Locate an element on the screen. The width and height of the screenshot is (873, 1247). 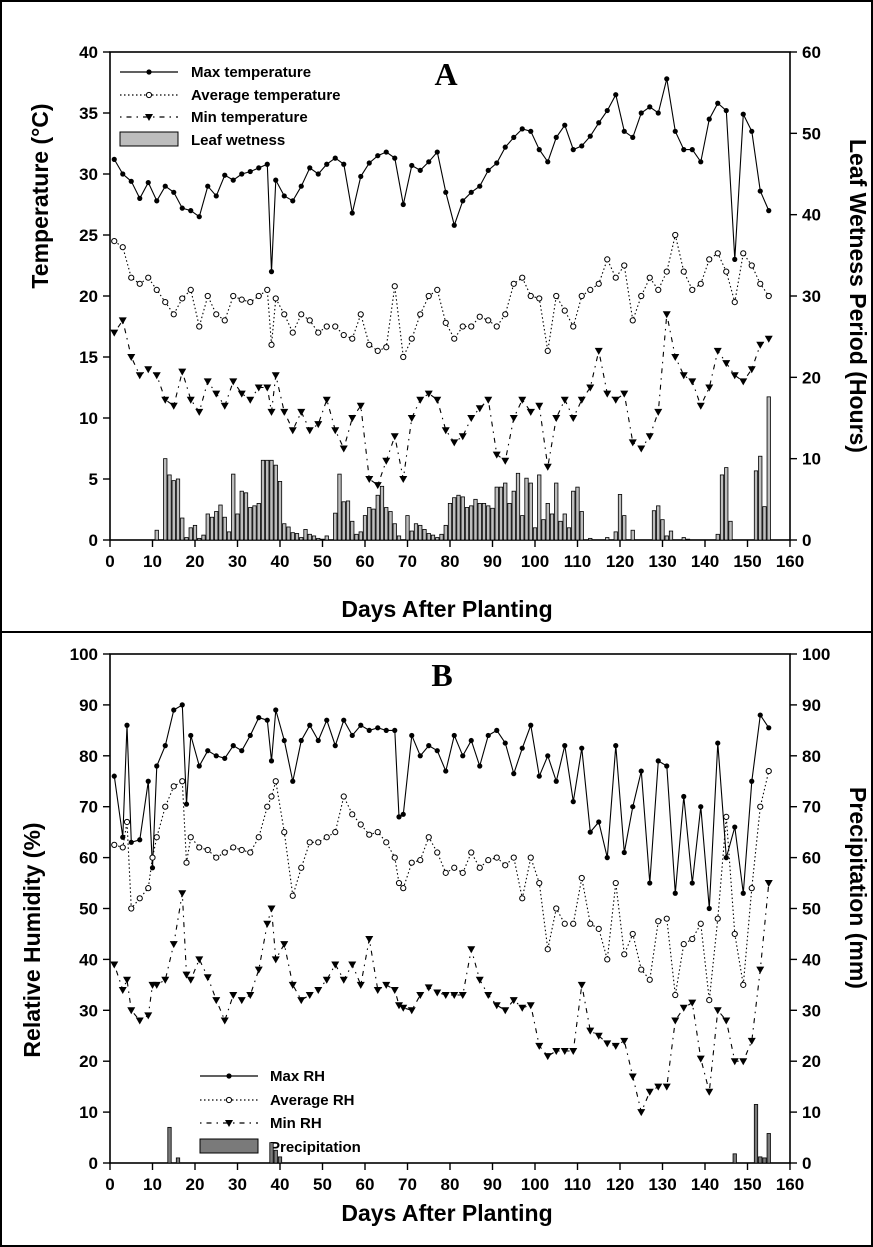
y-tick-label-right: 20 is located at coordinates (811, 1061).